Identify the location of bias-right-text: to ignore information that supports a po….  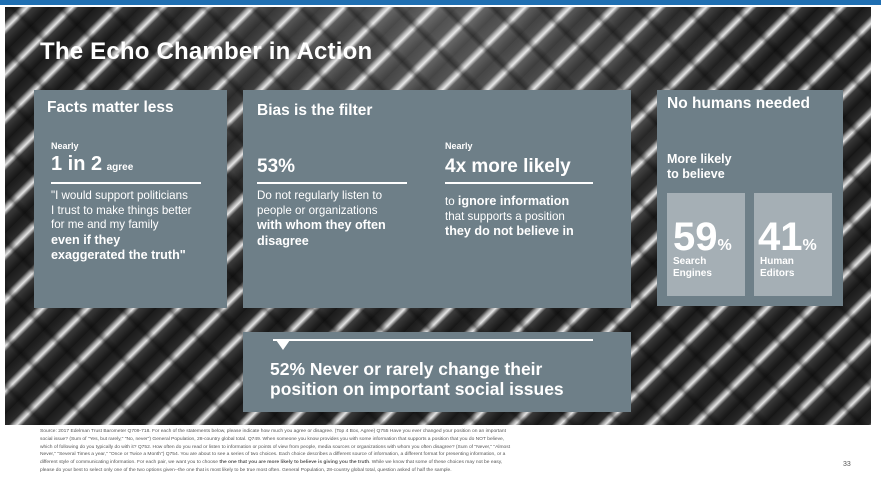
(537, 217).